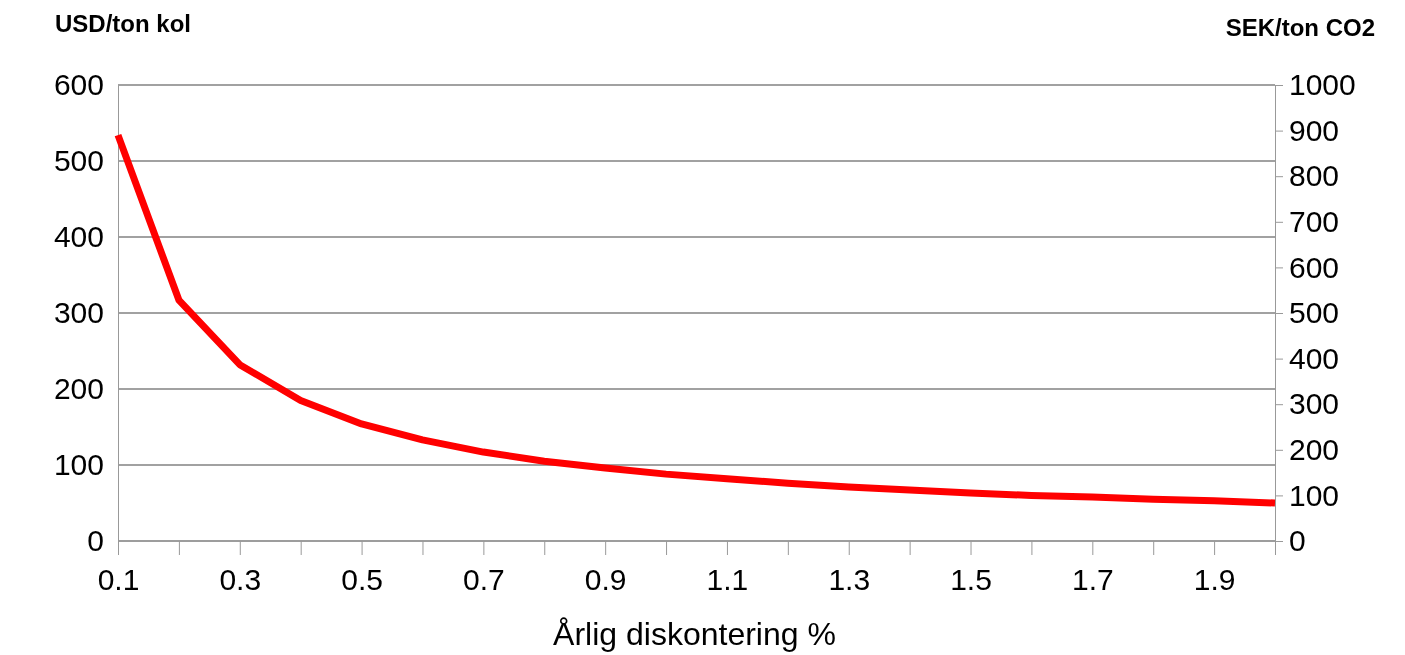 The width and height of the screenshot is (1405, 655). I want to click on x-tick-label: 0.3, so click(240, 580).